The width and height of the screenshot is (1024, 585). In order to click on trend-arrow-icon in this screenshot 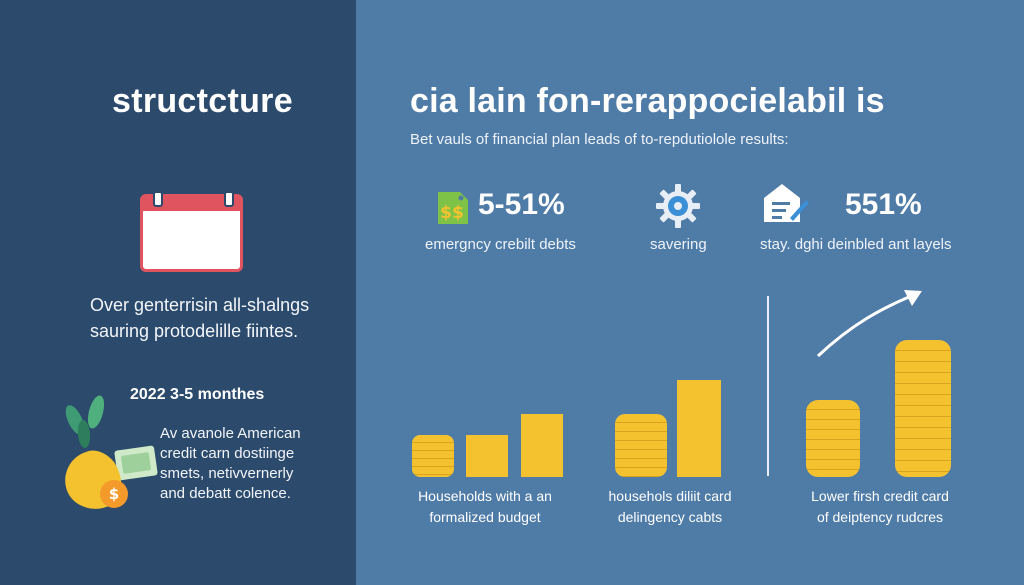, I will do `click(869, 324)`.